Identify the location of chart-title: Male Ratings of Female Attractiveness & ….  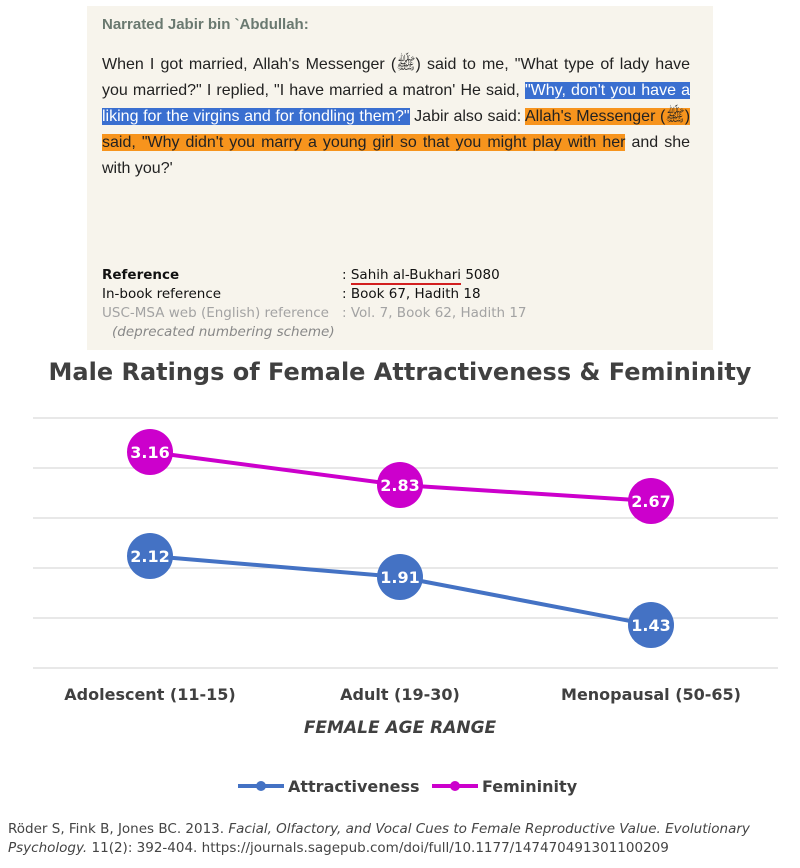
(400, 372).